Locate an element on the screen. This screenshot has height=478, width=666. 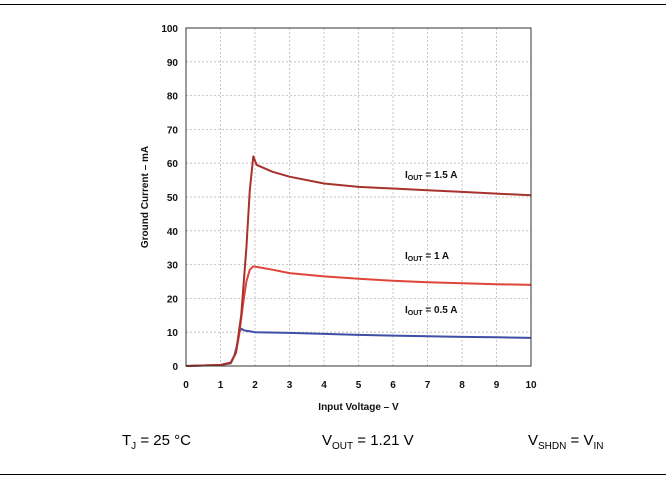
y-tick-label: 10 is located at coordinates (173, 333).